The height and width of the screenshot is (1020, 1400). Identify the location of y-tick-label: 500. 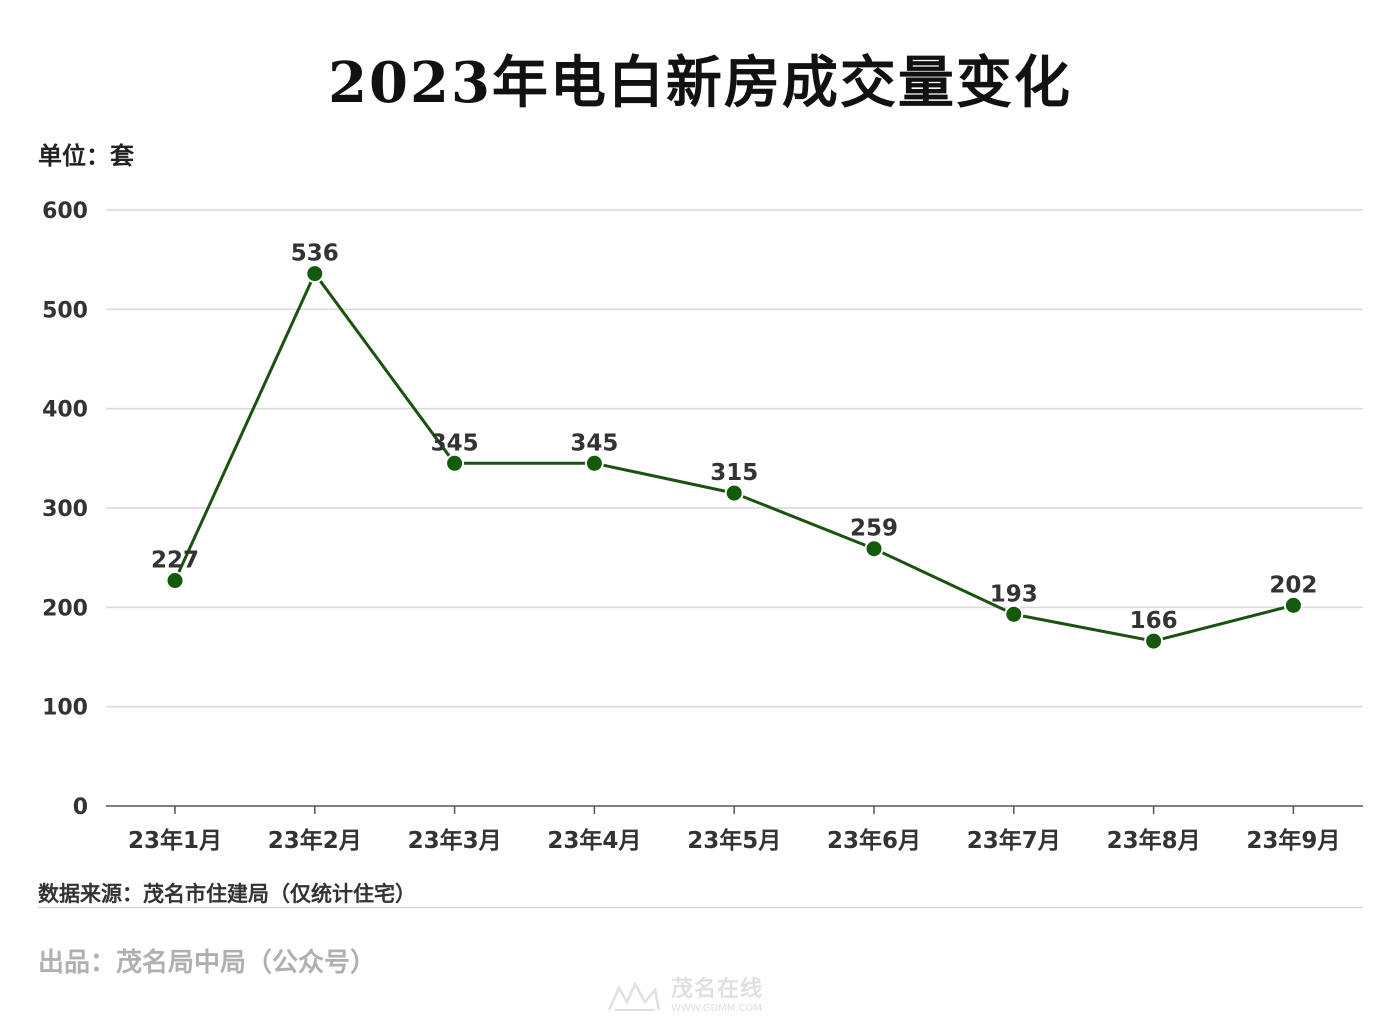
(65, 310).